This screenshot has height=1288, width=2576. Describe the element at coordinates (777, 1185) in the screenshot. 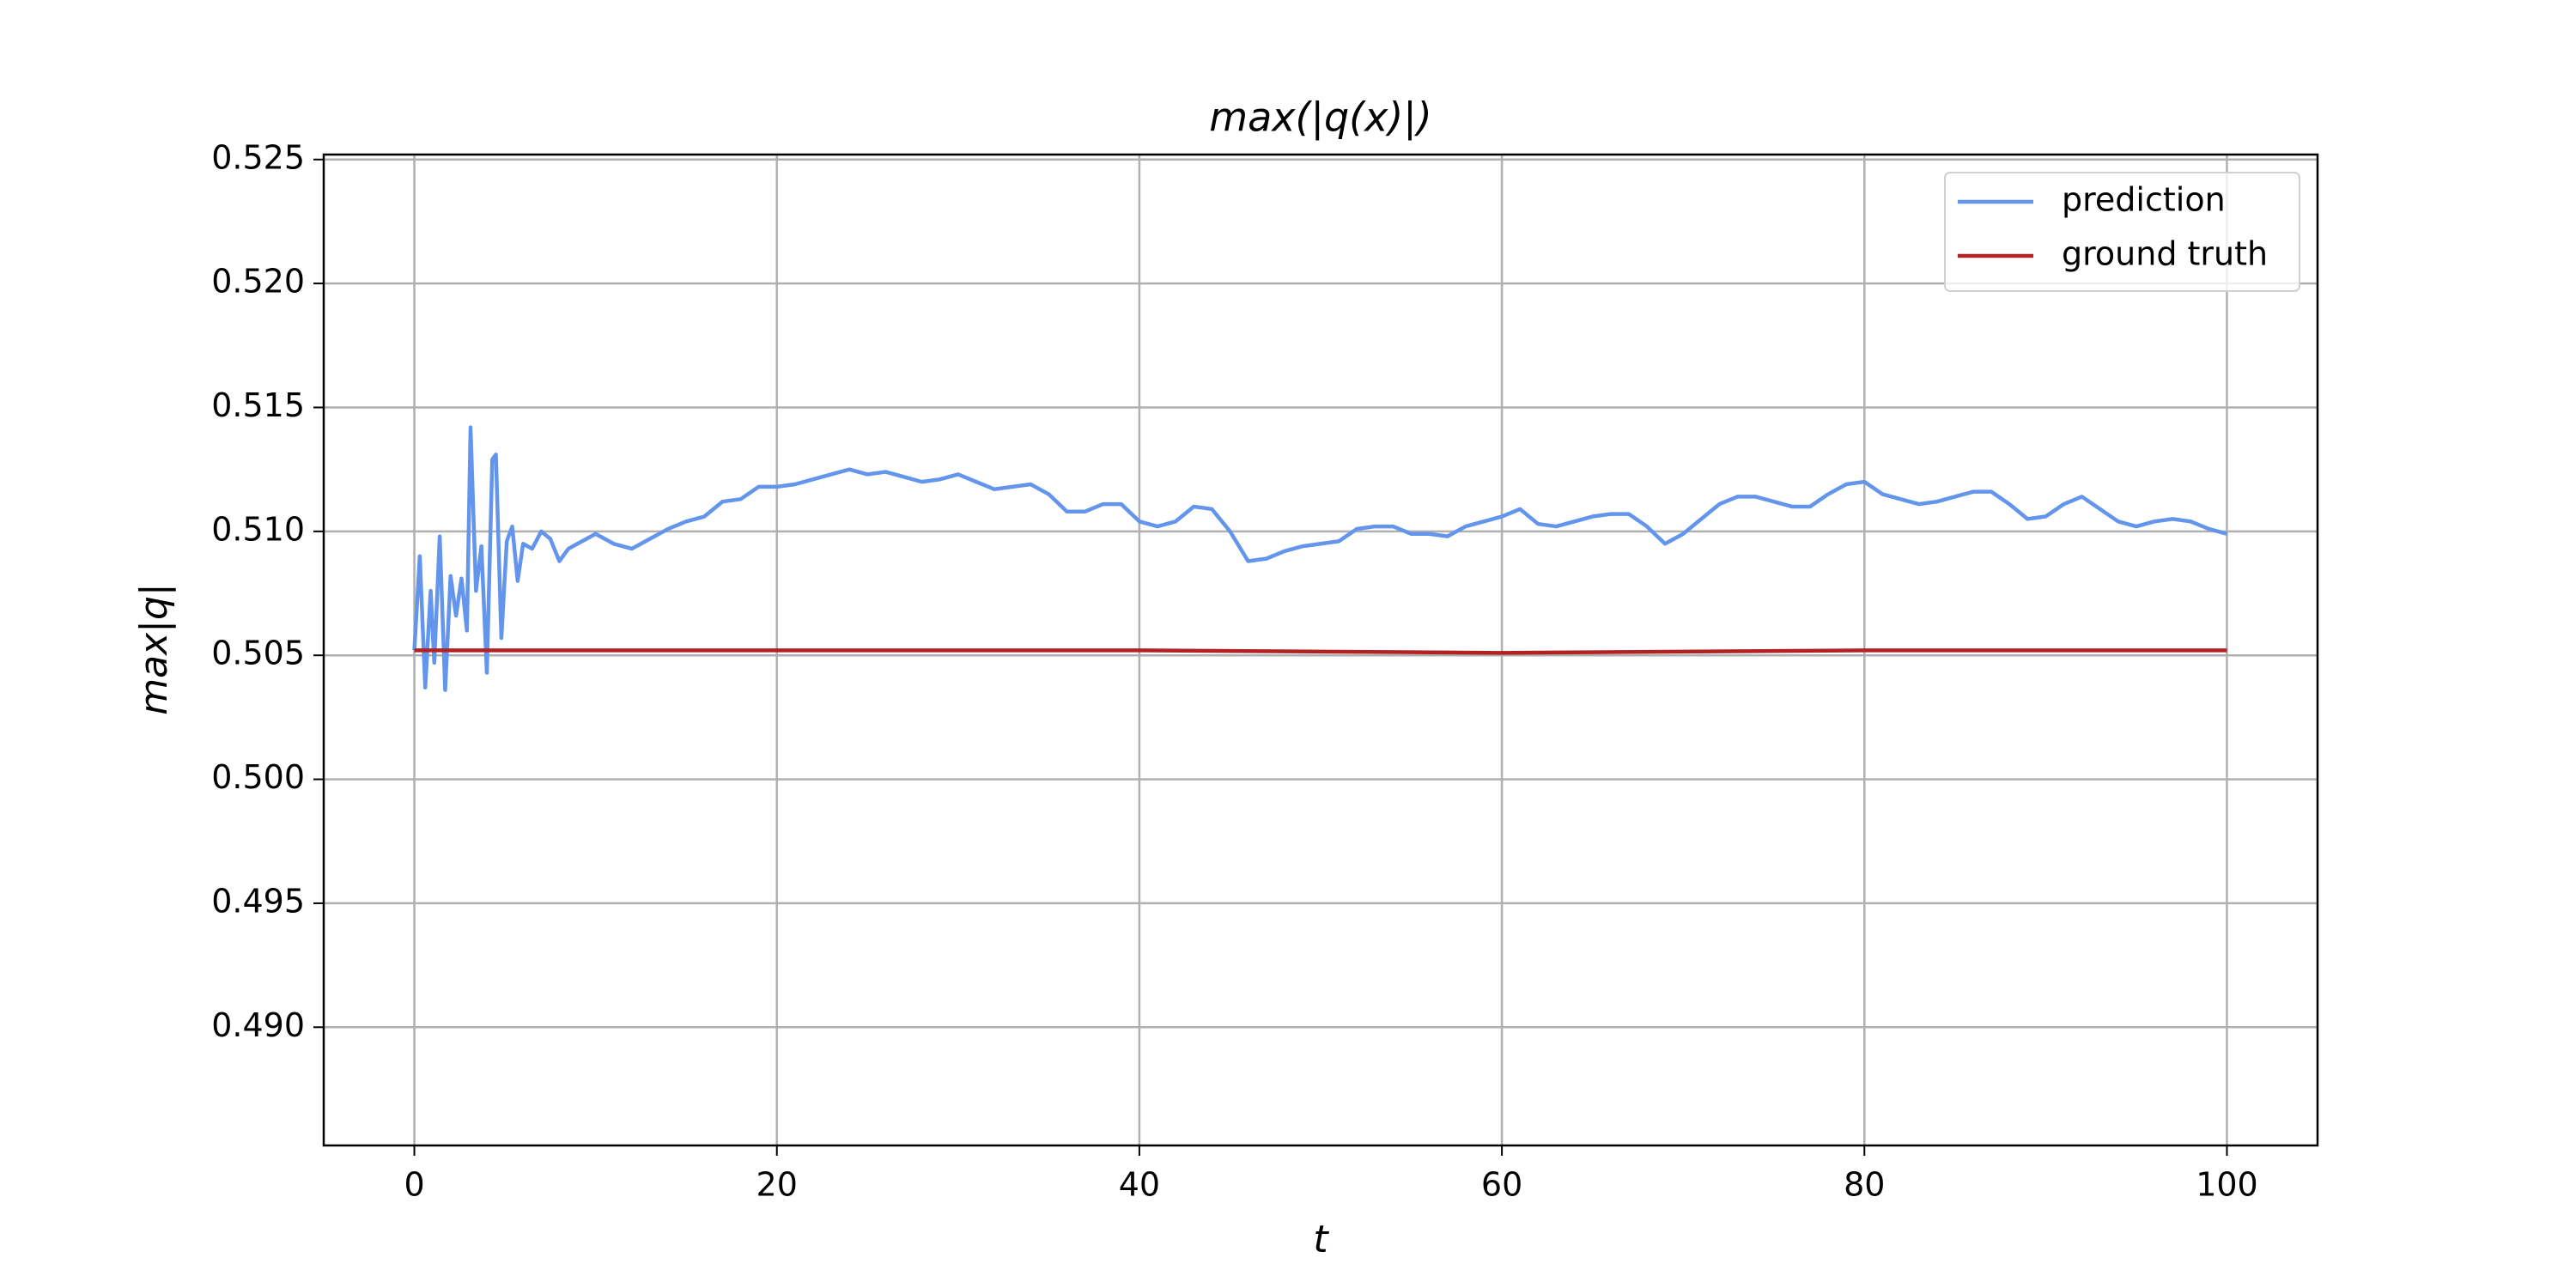

I see `x-tick-label: 20` at that location.